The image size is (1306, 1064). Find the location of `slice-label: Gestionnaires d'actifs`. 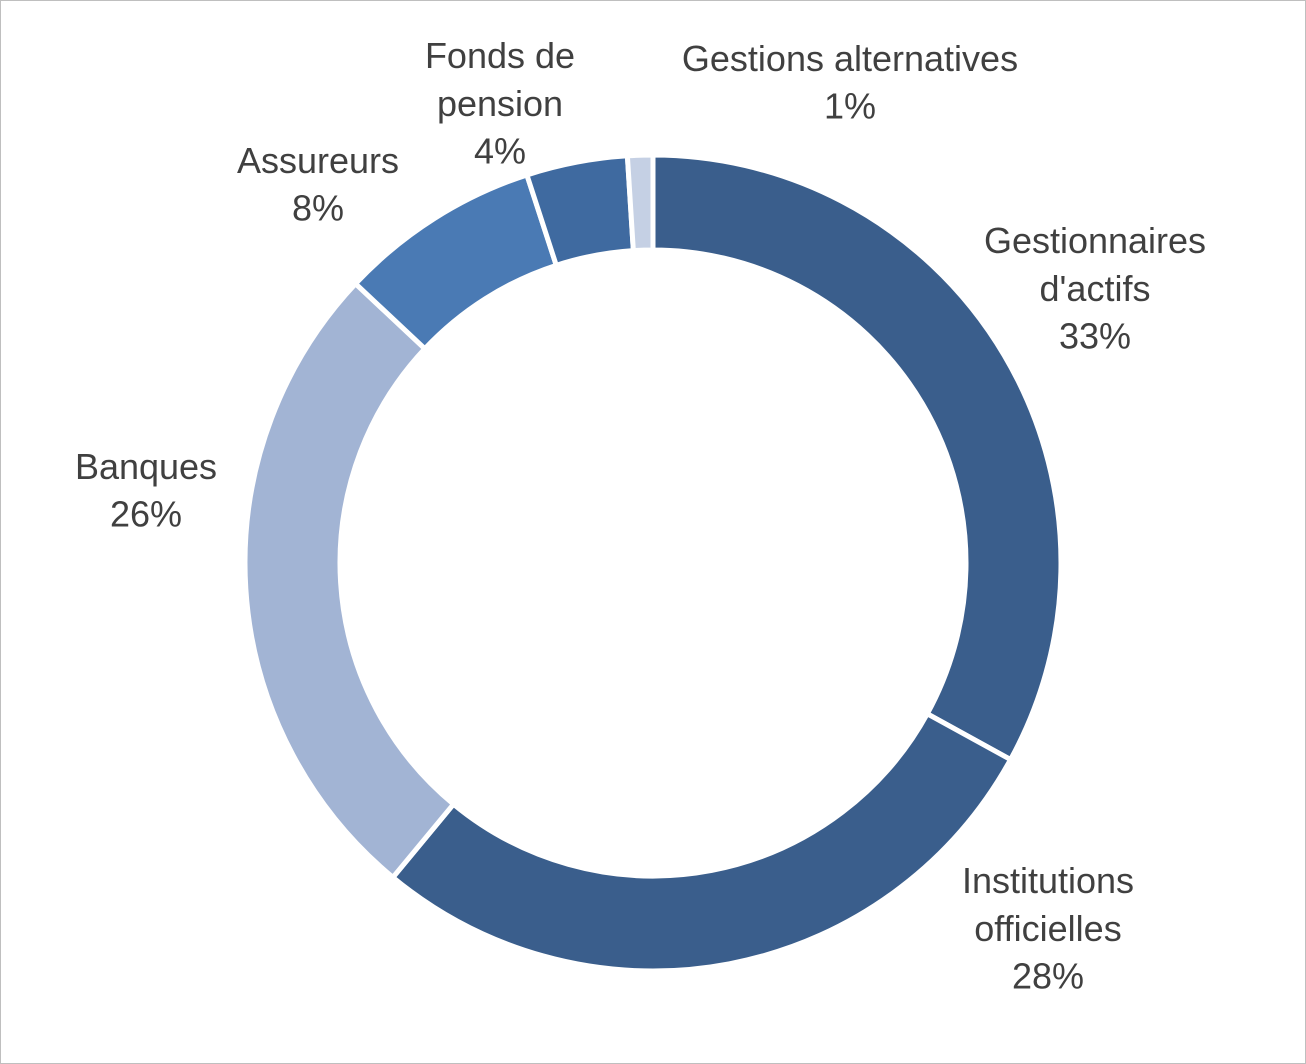

slice-label: Gestionnaires d'actifs is located at coordinates (1095, 264).